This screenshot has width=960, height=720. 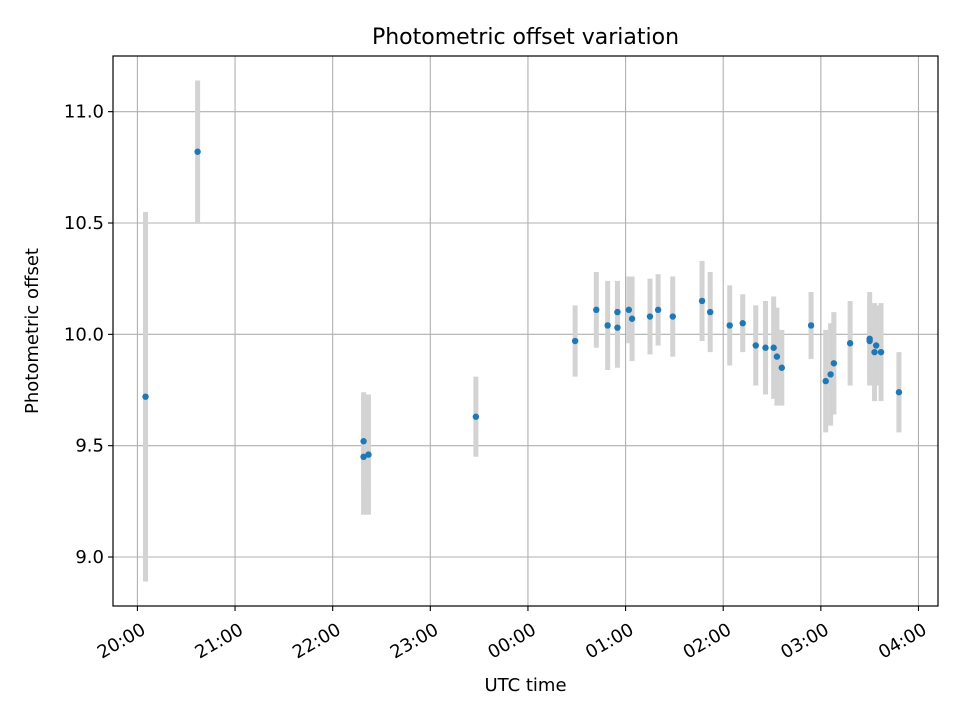 I want to click on y-tick-label: 10.5, so click(x=84, y=223).